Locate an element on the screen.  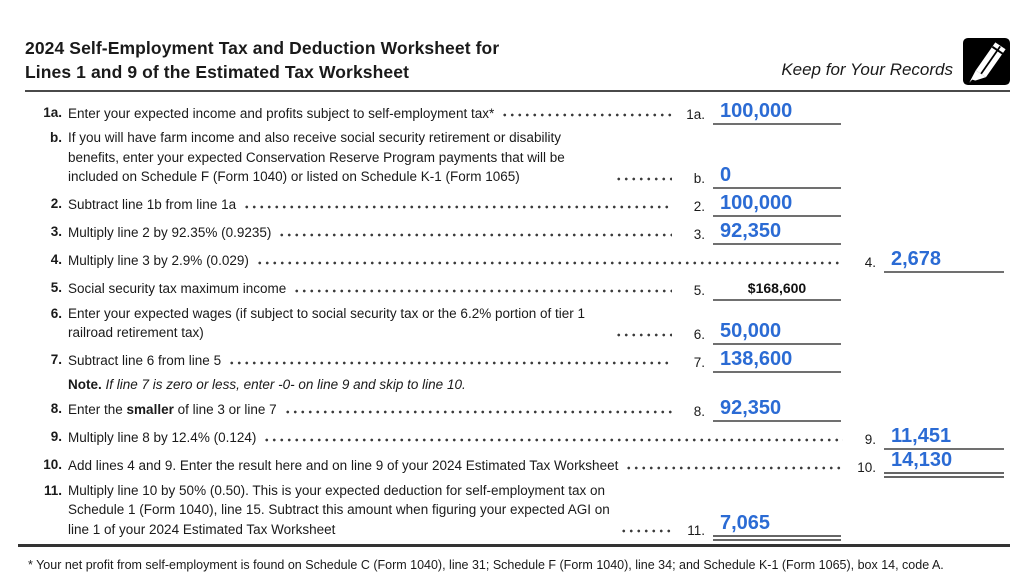
row-number-11: 11. is located at coordinates (52, 490).